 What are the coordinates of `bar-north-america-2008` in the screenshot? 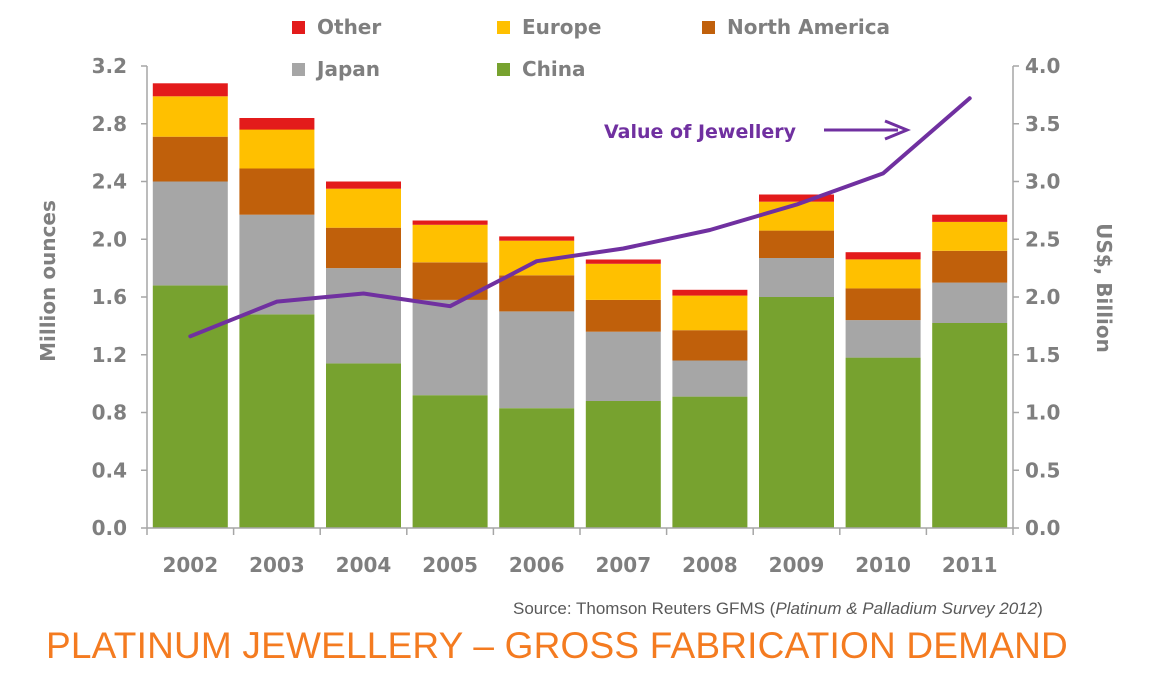 It's located at (710, 345).